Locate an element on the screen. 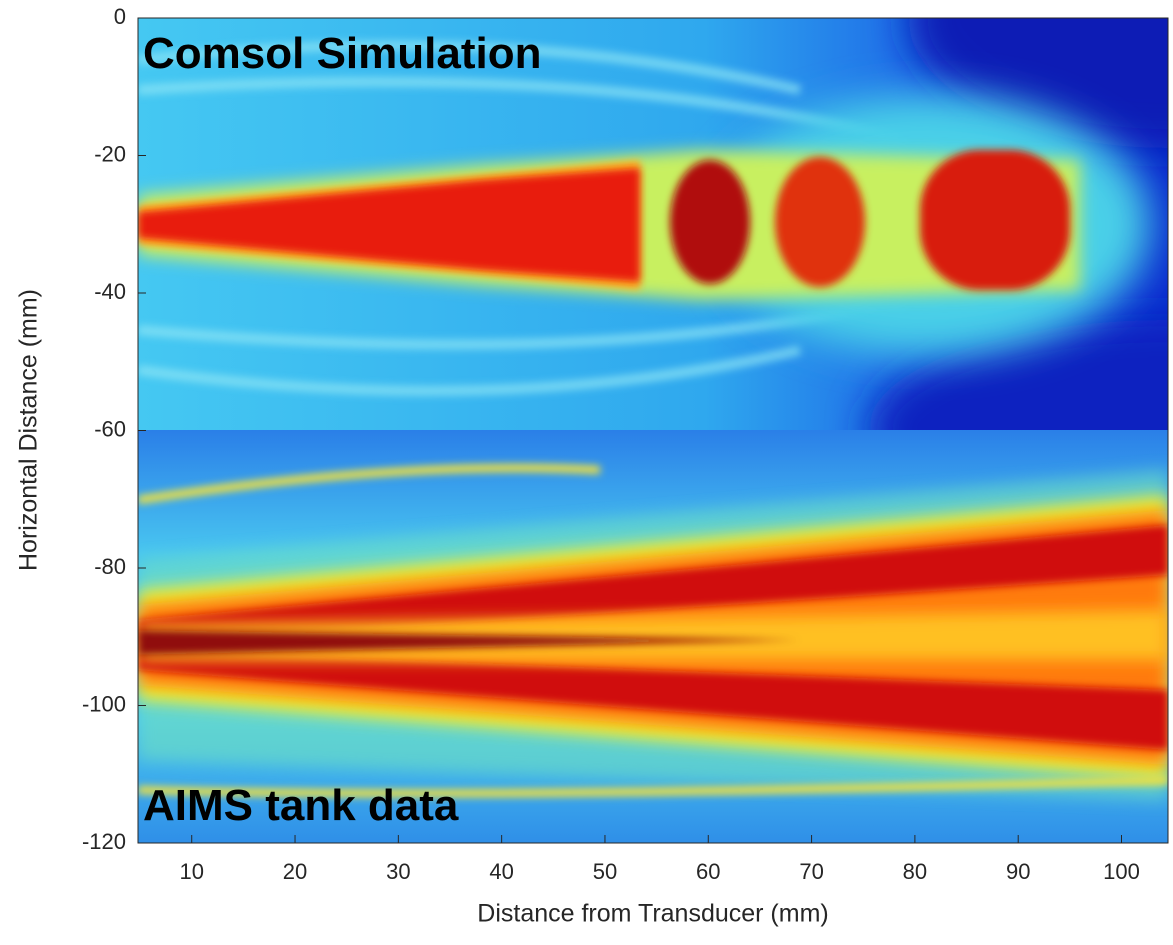 The width and height of the screenshot is (1173, 945). x-tick-label: 50 is located at coordinates (605, 871).